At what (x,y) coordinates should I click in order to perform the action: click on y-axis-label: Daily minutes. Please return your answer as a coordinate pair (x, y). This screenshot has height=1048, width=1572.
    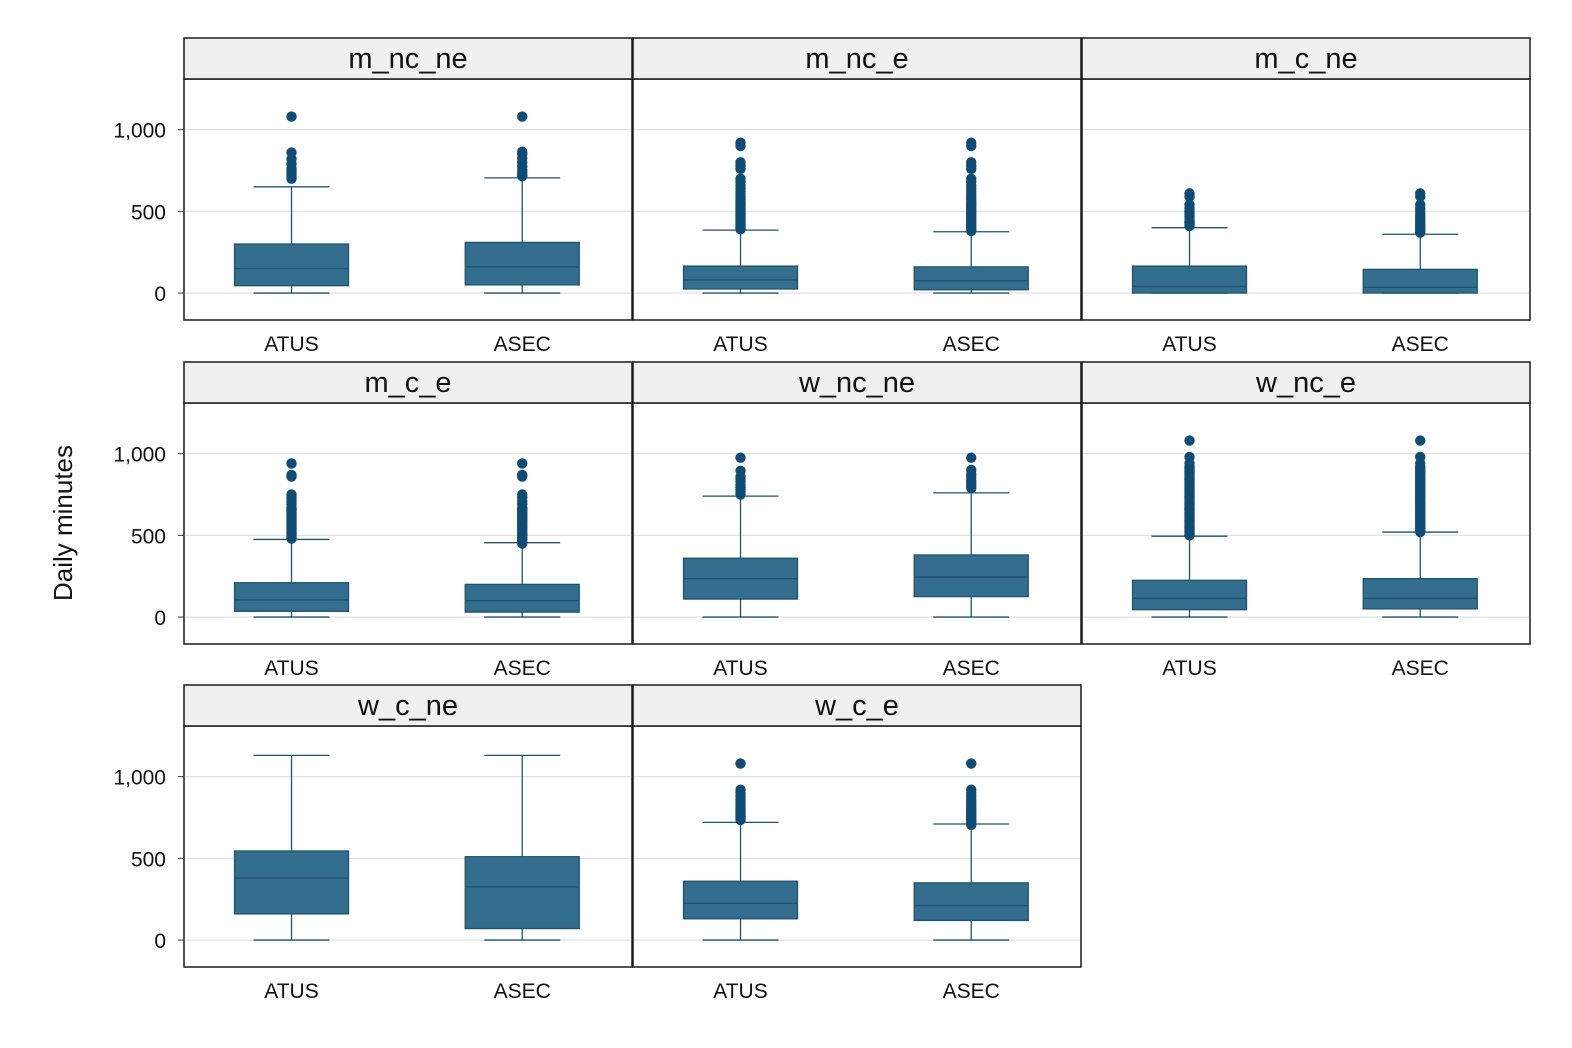
    Looking at the image, I should click on (63, 523).